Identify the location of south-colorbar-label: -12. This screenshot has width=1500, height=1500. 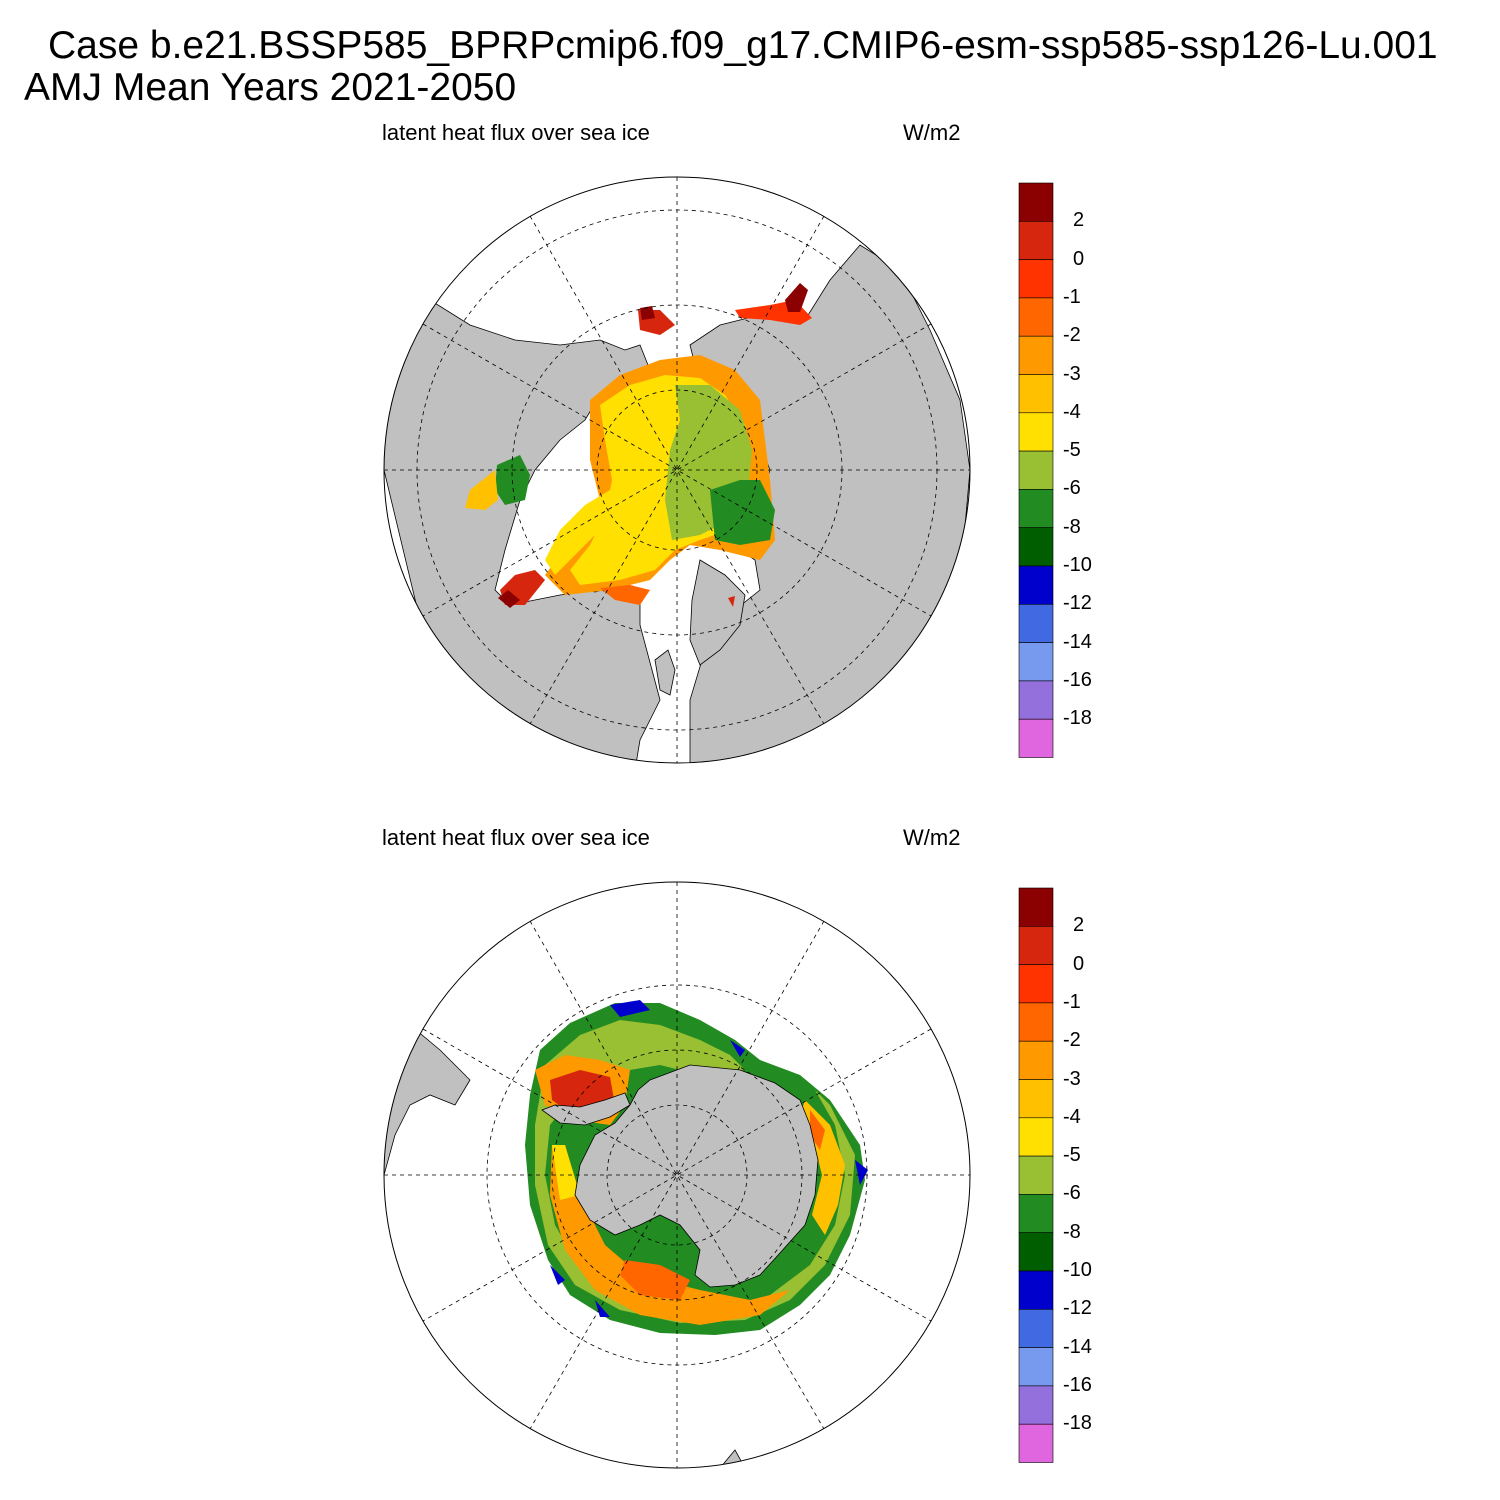
(1077, 1308).